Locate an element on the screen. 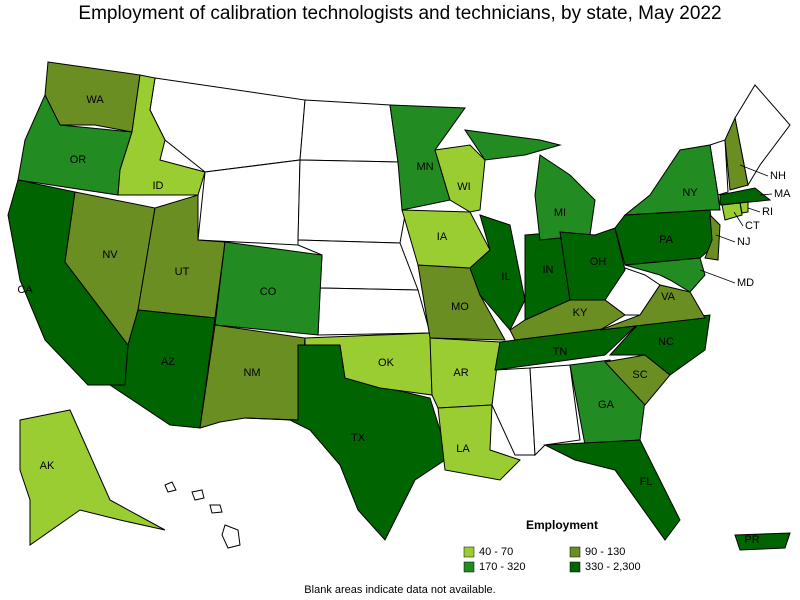 Image resolution: width=800 pixels, height=600 pixels. state-label: MD is located at coordinates (745, 283).